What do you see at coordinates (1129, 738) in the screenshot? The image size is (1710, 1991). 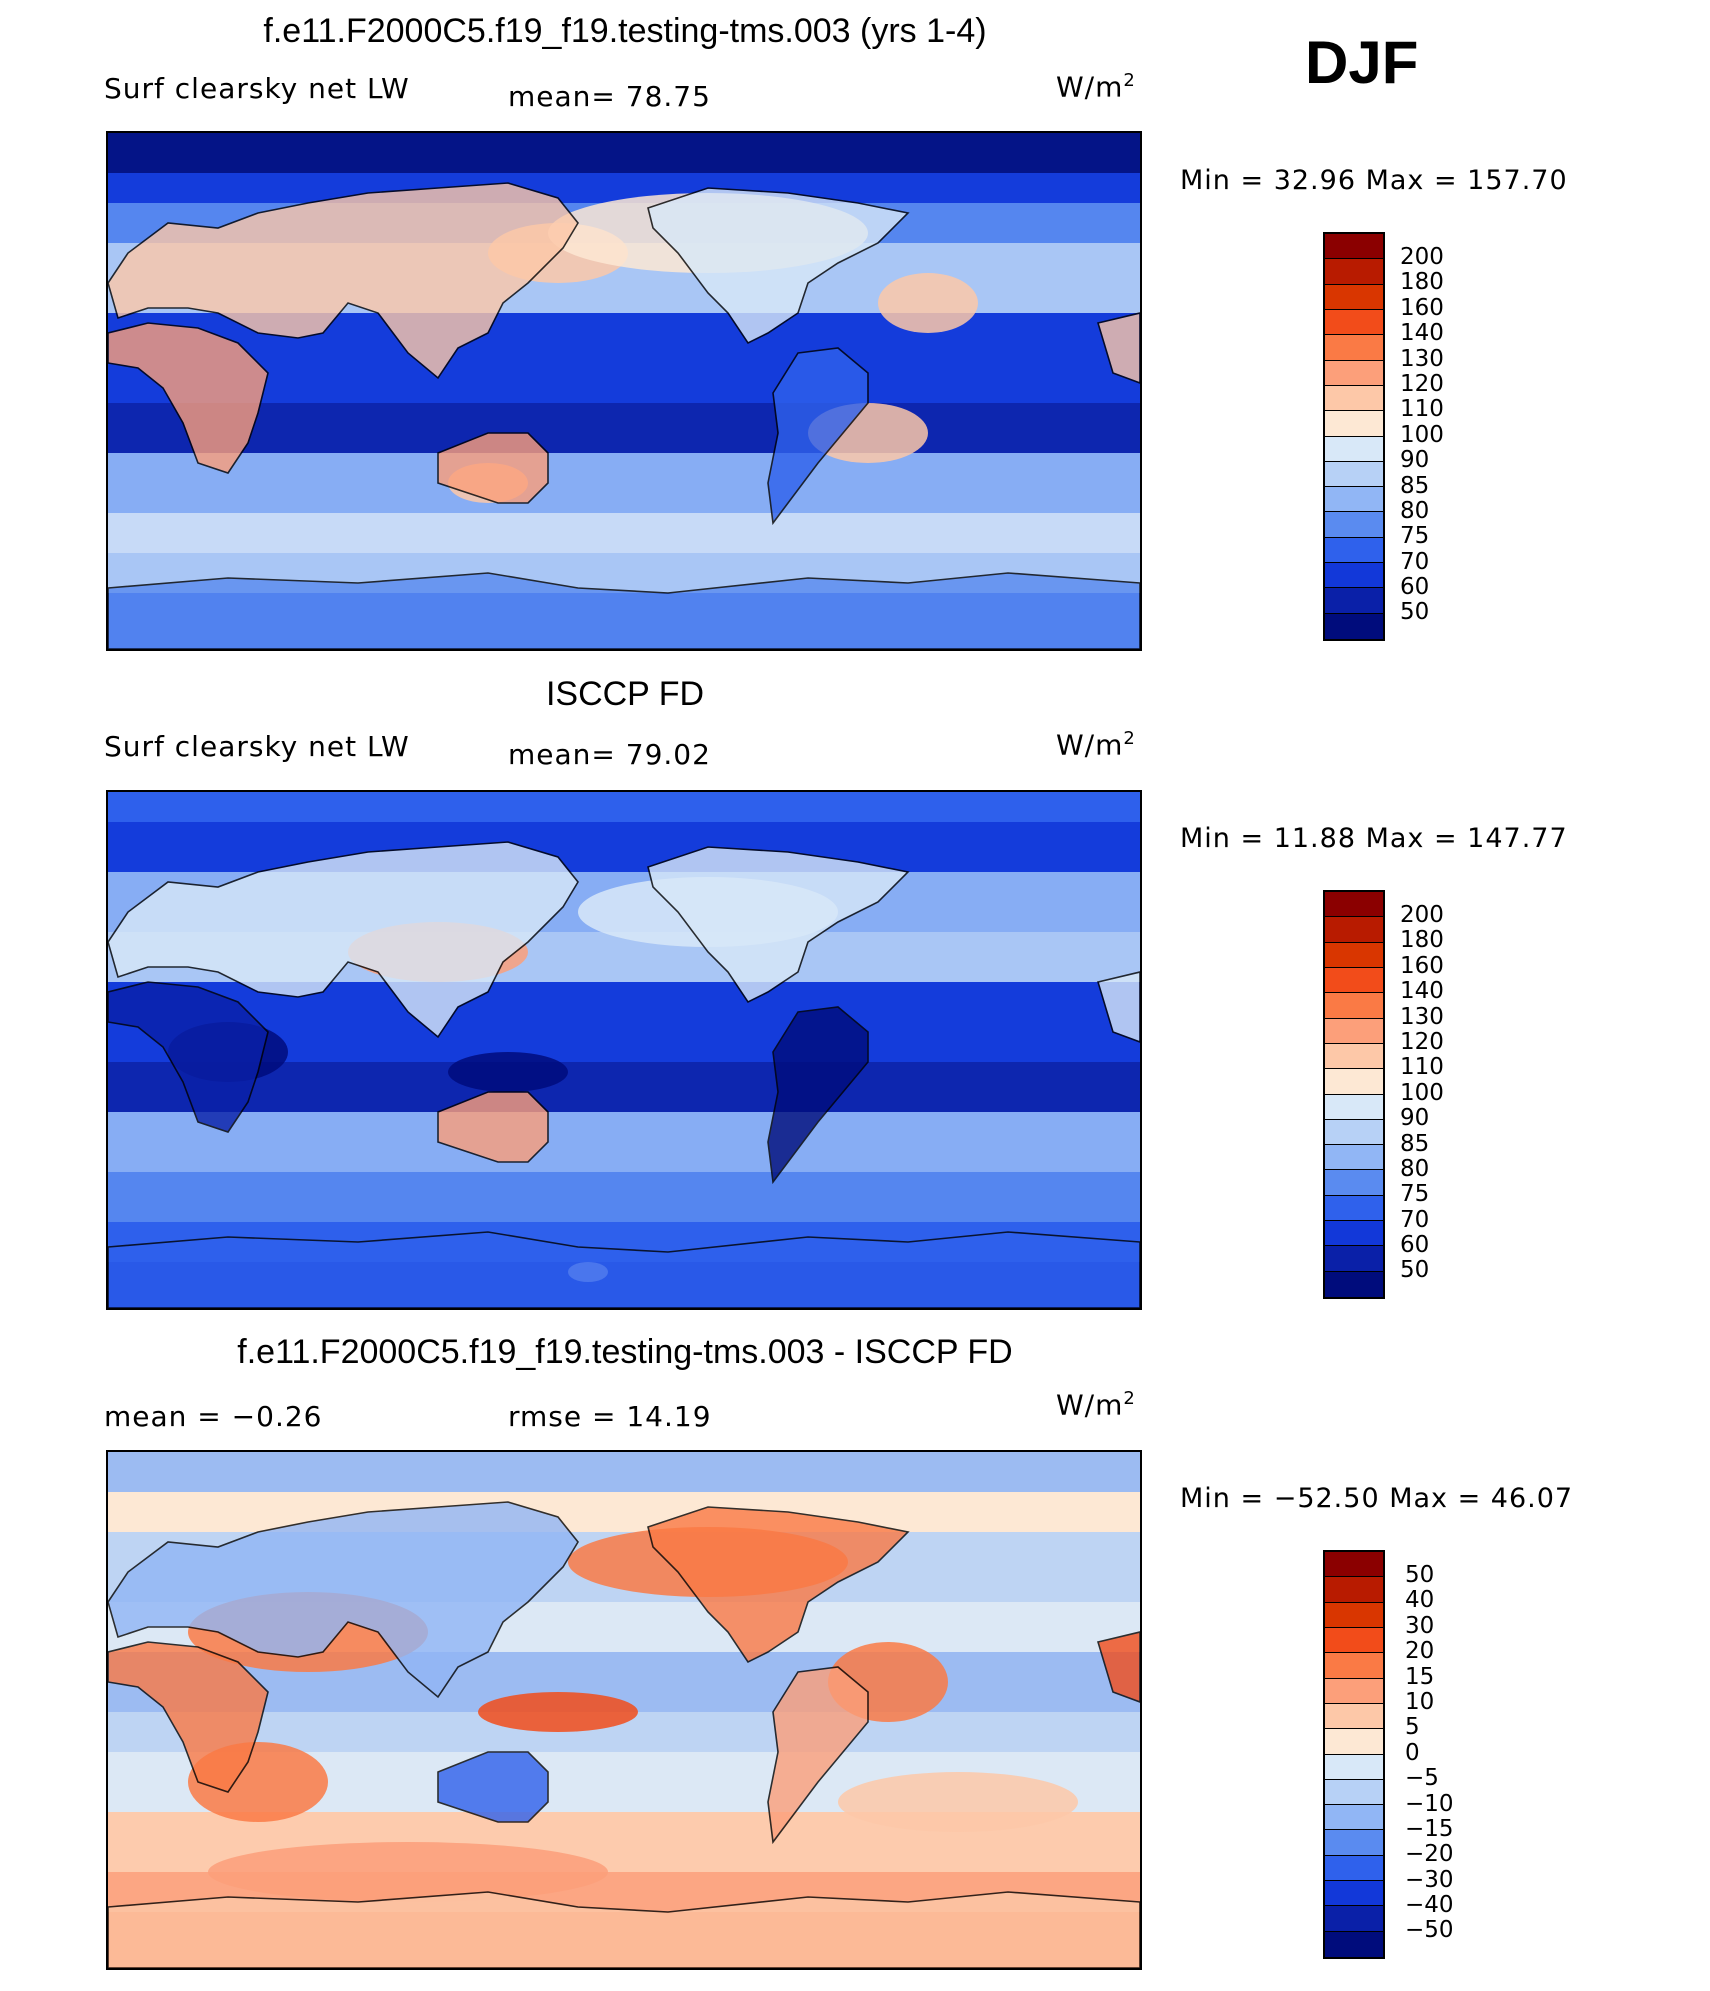 I see `panel-2-units-exponent: 2` at bounding box center [1129, 738].